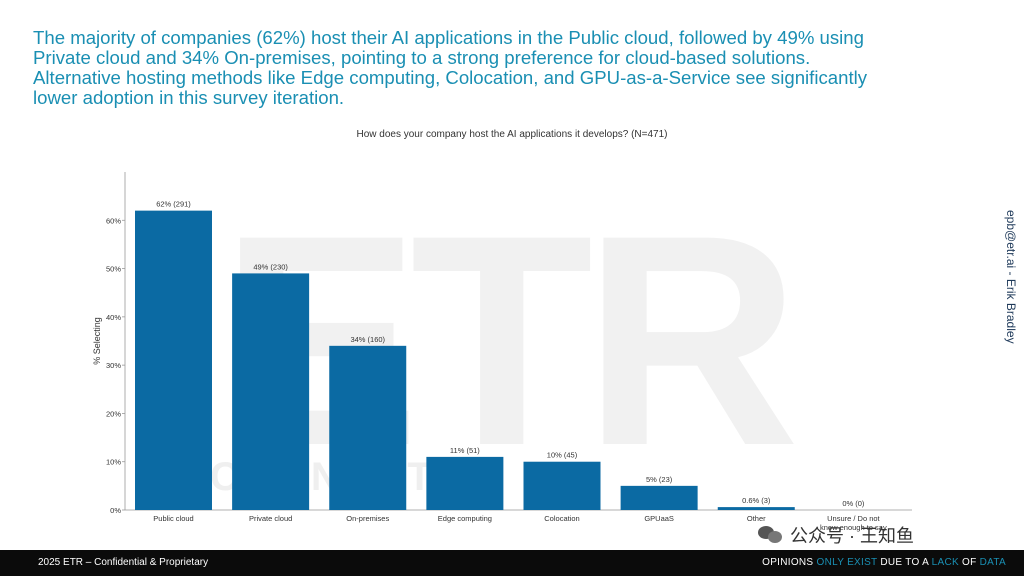  Describe the element at coordinates (852, 536) in the screenshot. I see `wechat-label: 公众号 · 王知鱼` at that location.